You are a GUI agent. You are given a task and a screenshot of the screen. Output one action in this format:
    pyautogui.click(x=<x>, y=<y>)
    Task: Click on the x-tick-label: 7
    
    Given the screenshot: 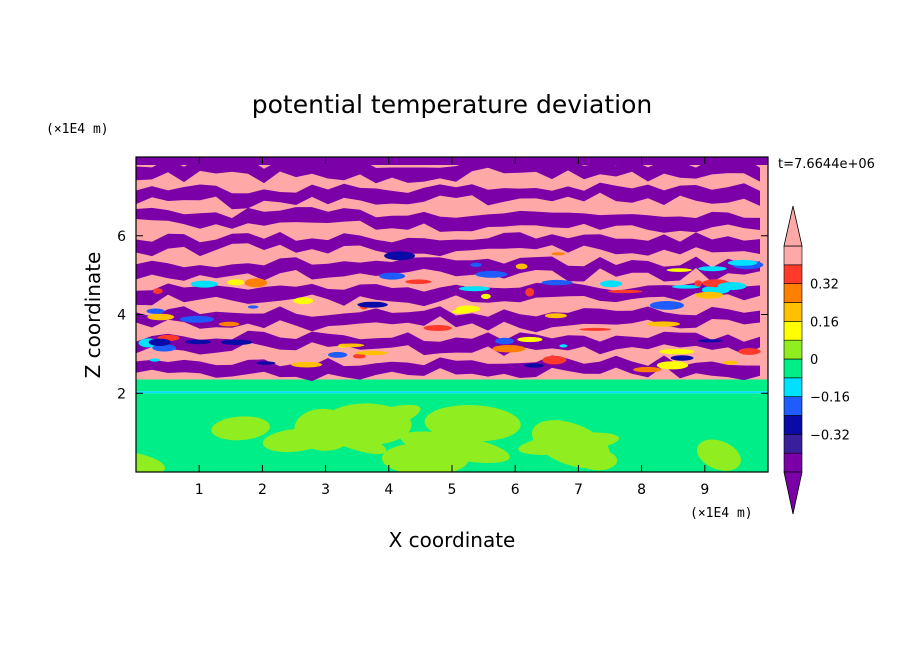 What is the action you would take?
    pyautogui.click(x=578, y=490)
    